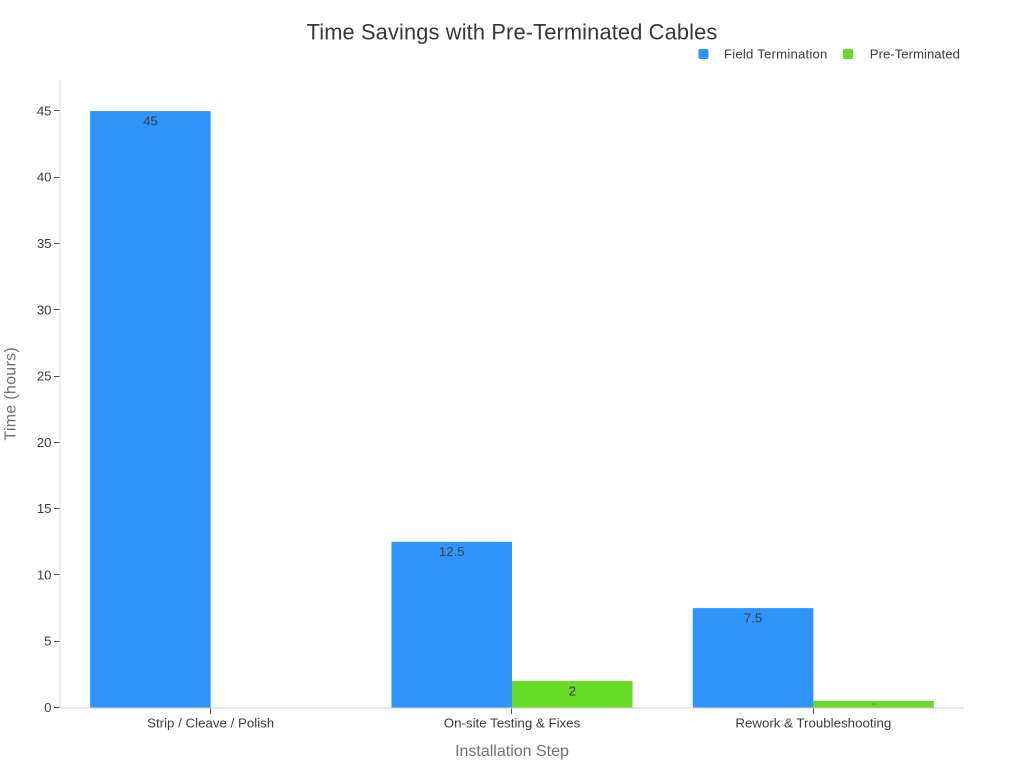  Describe the element at coordinates (452, 551) in the screenshot. I see `svg-text: 12.5` at that location.